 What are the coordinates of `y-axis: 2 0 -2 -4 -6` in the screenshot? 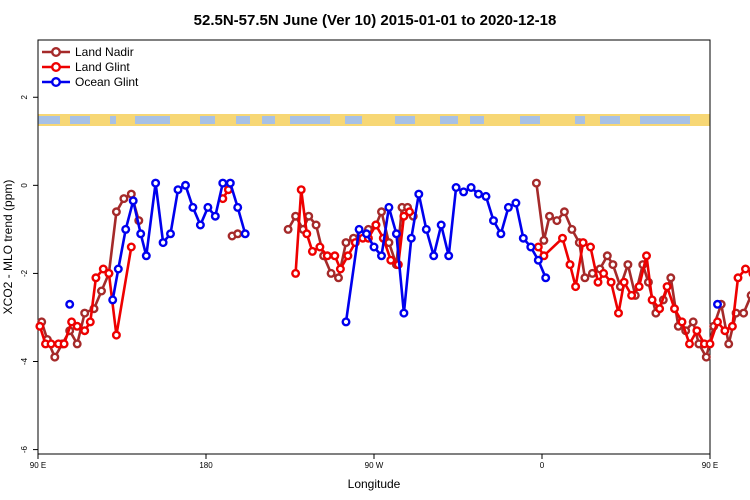 It's located at (29, 273).